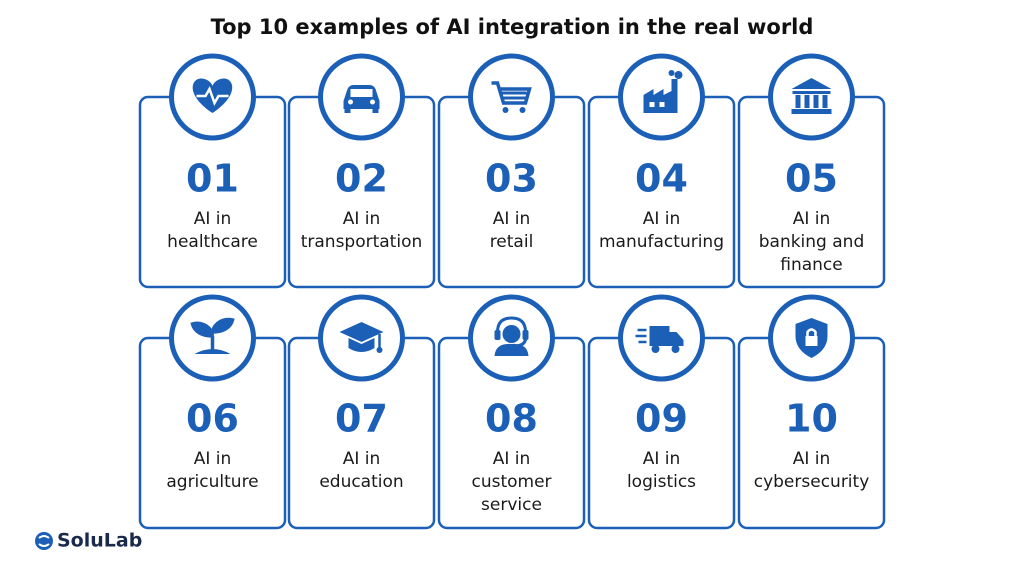  I want to click on card-number: 02, so click(361, 179).